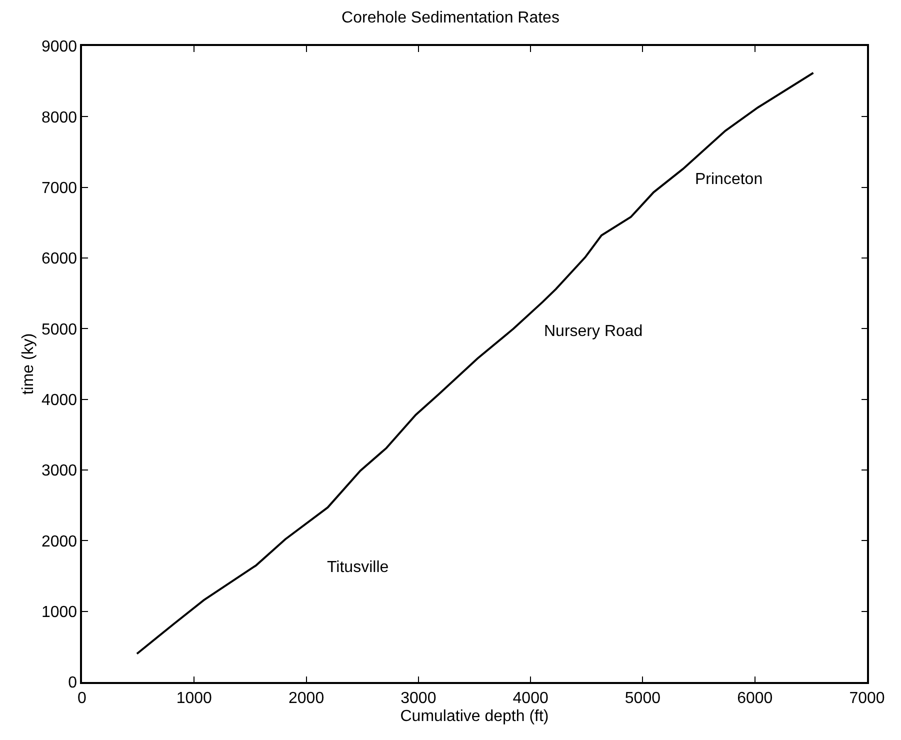 This screenshot has height=740, width=901. Describe the element at coordinates (642, 698) in the screenshot. I see `x-tick-label: 5000` at that location.